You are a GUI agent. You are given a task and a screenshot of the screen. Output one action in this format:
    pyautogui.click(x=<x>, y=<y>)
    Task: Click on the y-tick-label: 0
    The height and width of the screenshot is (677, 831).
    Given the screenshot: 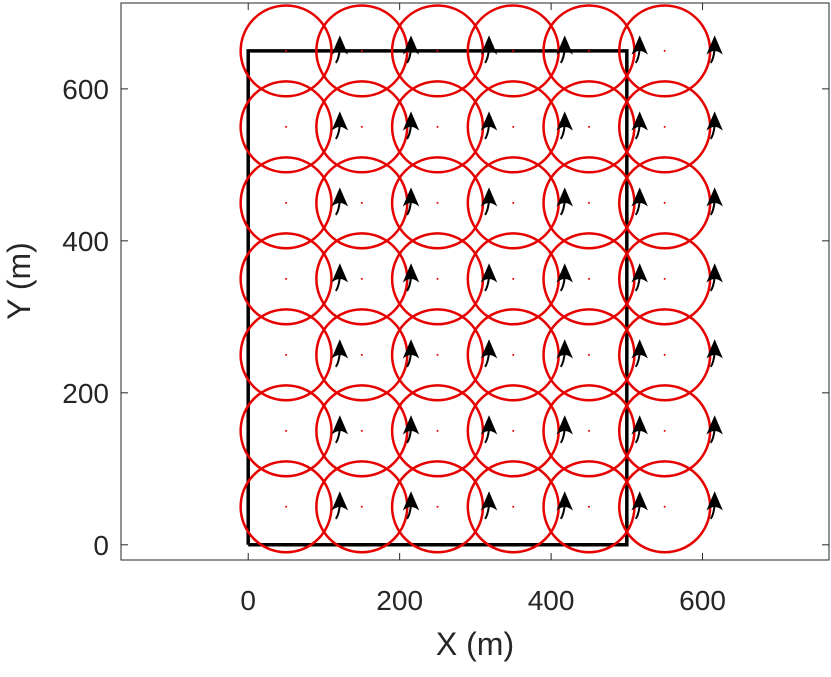 What is the action you would take?
    pyautogui.click(x=101, y=545)
    